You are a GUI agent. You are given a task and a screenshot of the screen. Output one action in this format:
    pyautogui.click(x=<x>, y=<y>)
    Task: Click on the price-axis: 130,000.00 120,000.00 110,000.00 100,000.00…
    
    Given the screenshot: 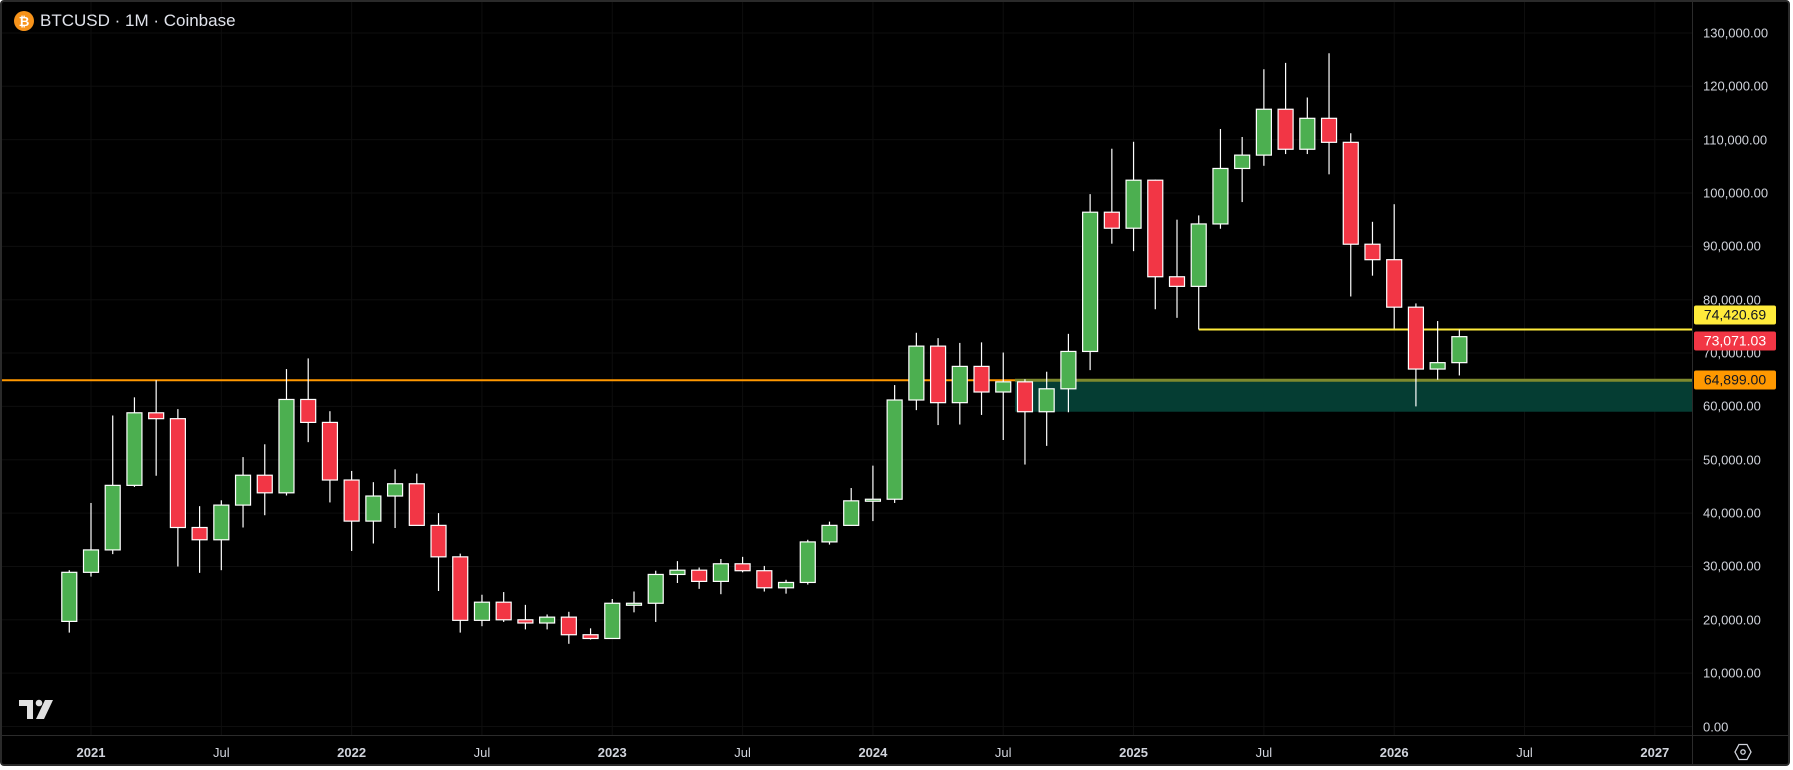 What is the action you would take?
    pyautogui.click(x=1740, y=368)
    